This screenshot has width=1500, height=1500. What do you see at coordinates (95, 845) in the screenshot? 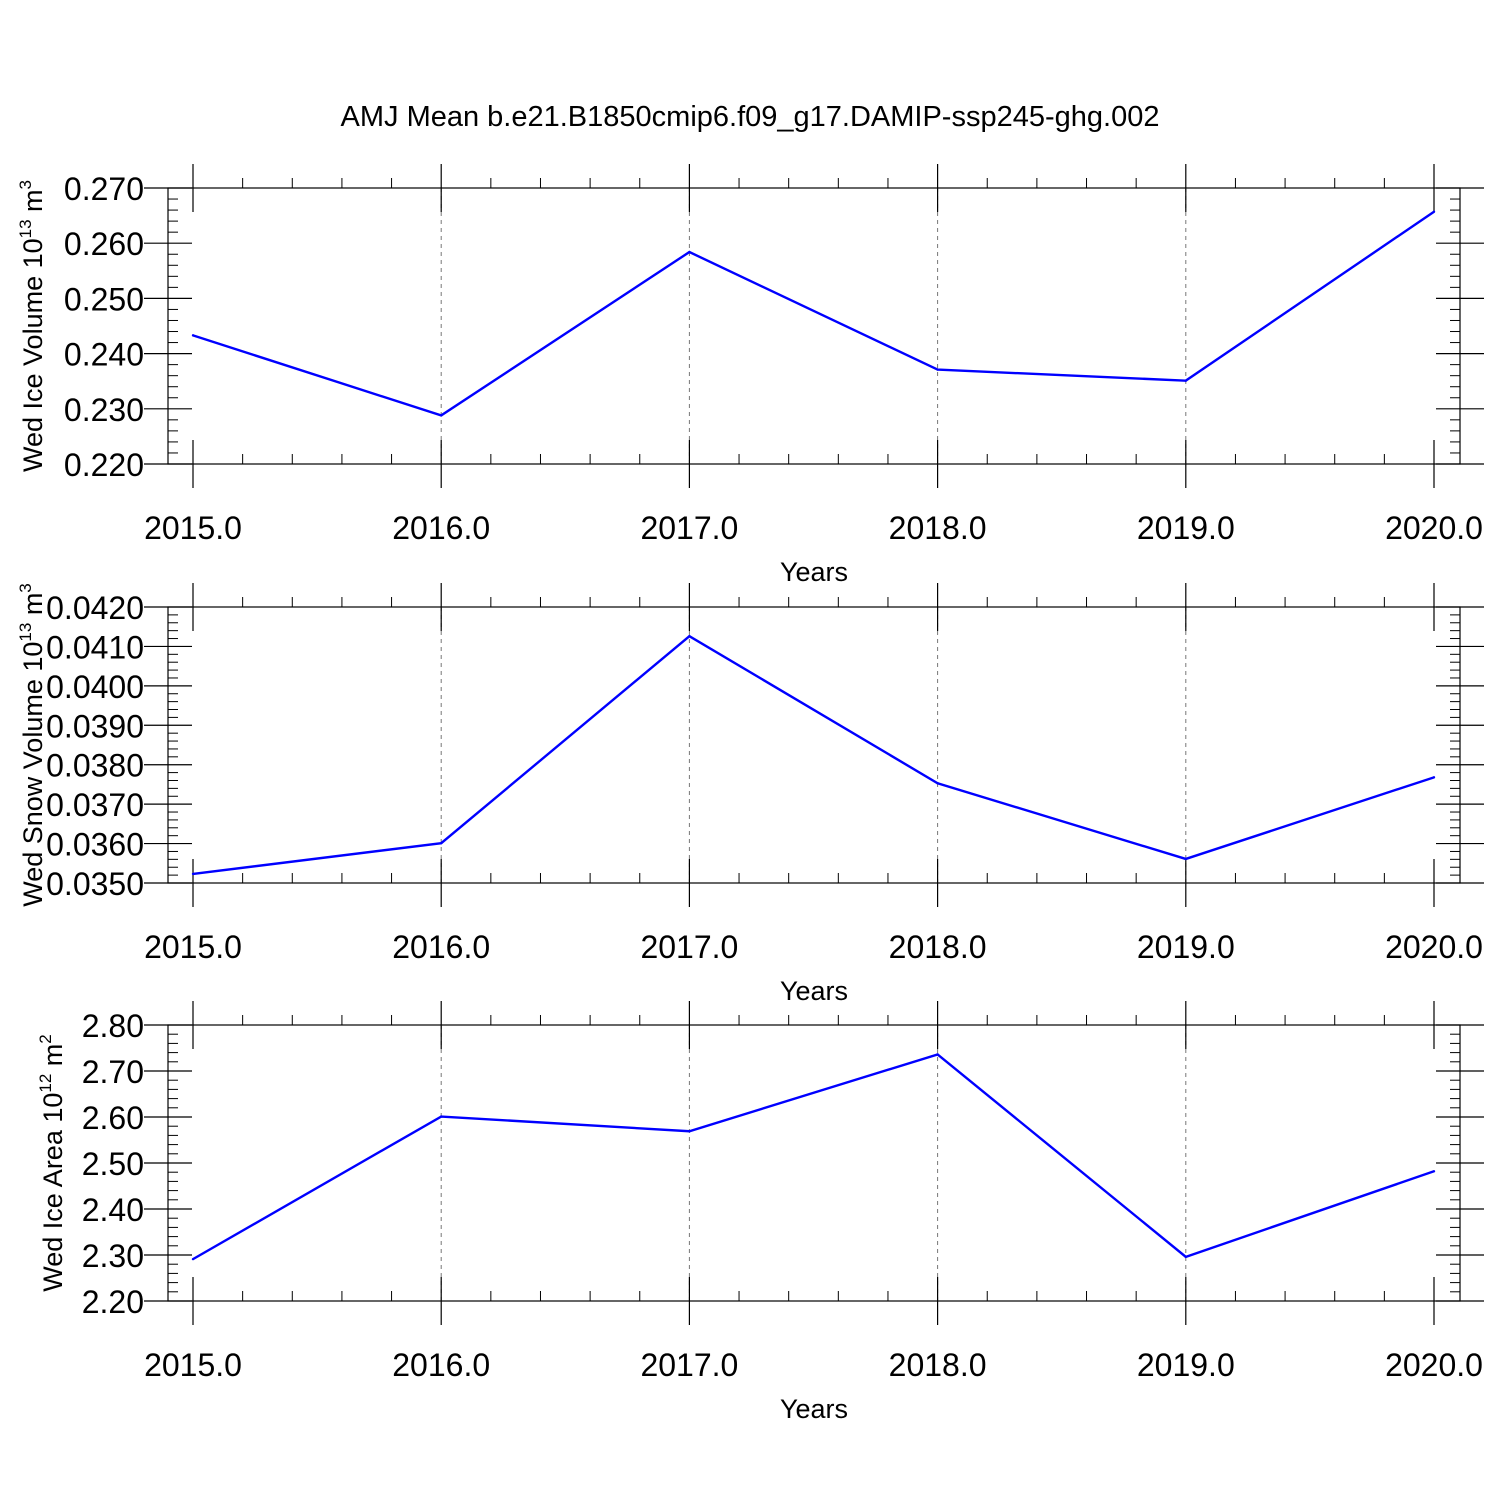
I see `y-tick-label: 0.0360` at bounding box center [95, 845].